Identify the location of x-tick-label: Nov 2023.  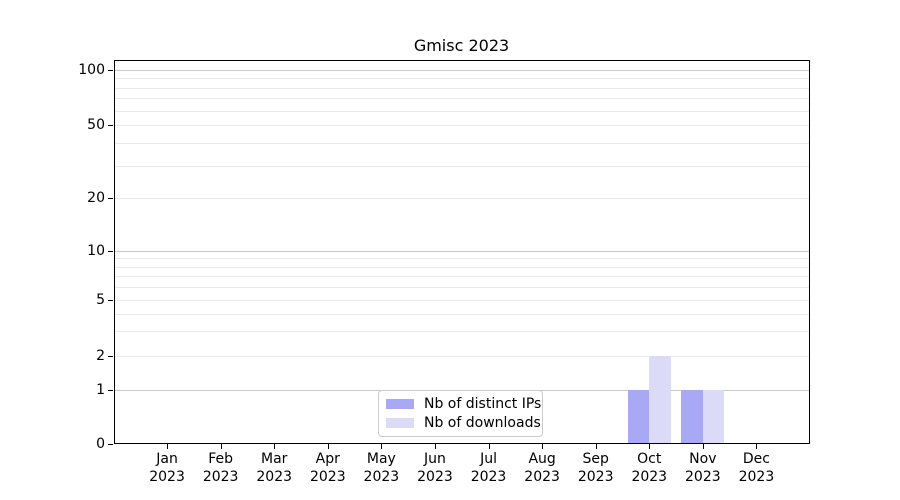
(703, 468).